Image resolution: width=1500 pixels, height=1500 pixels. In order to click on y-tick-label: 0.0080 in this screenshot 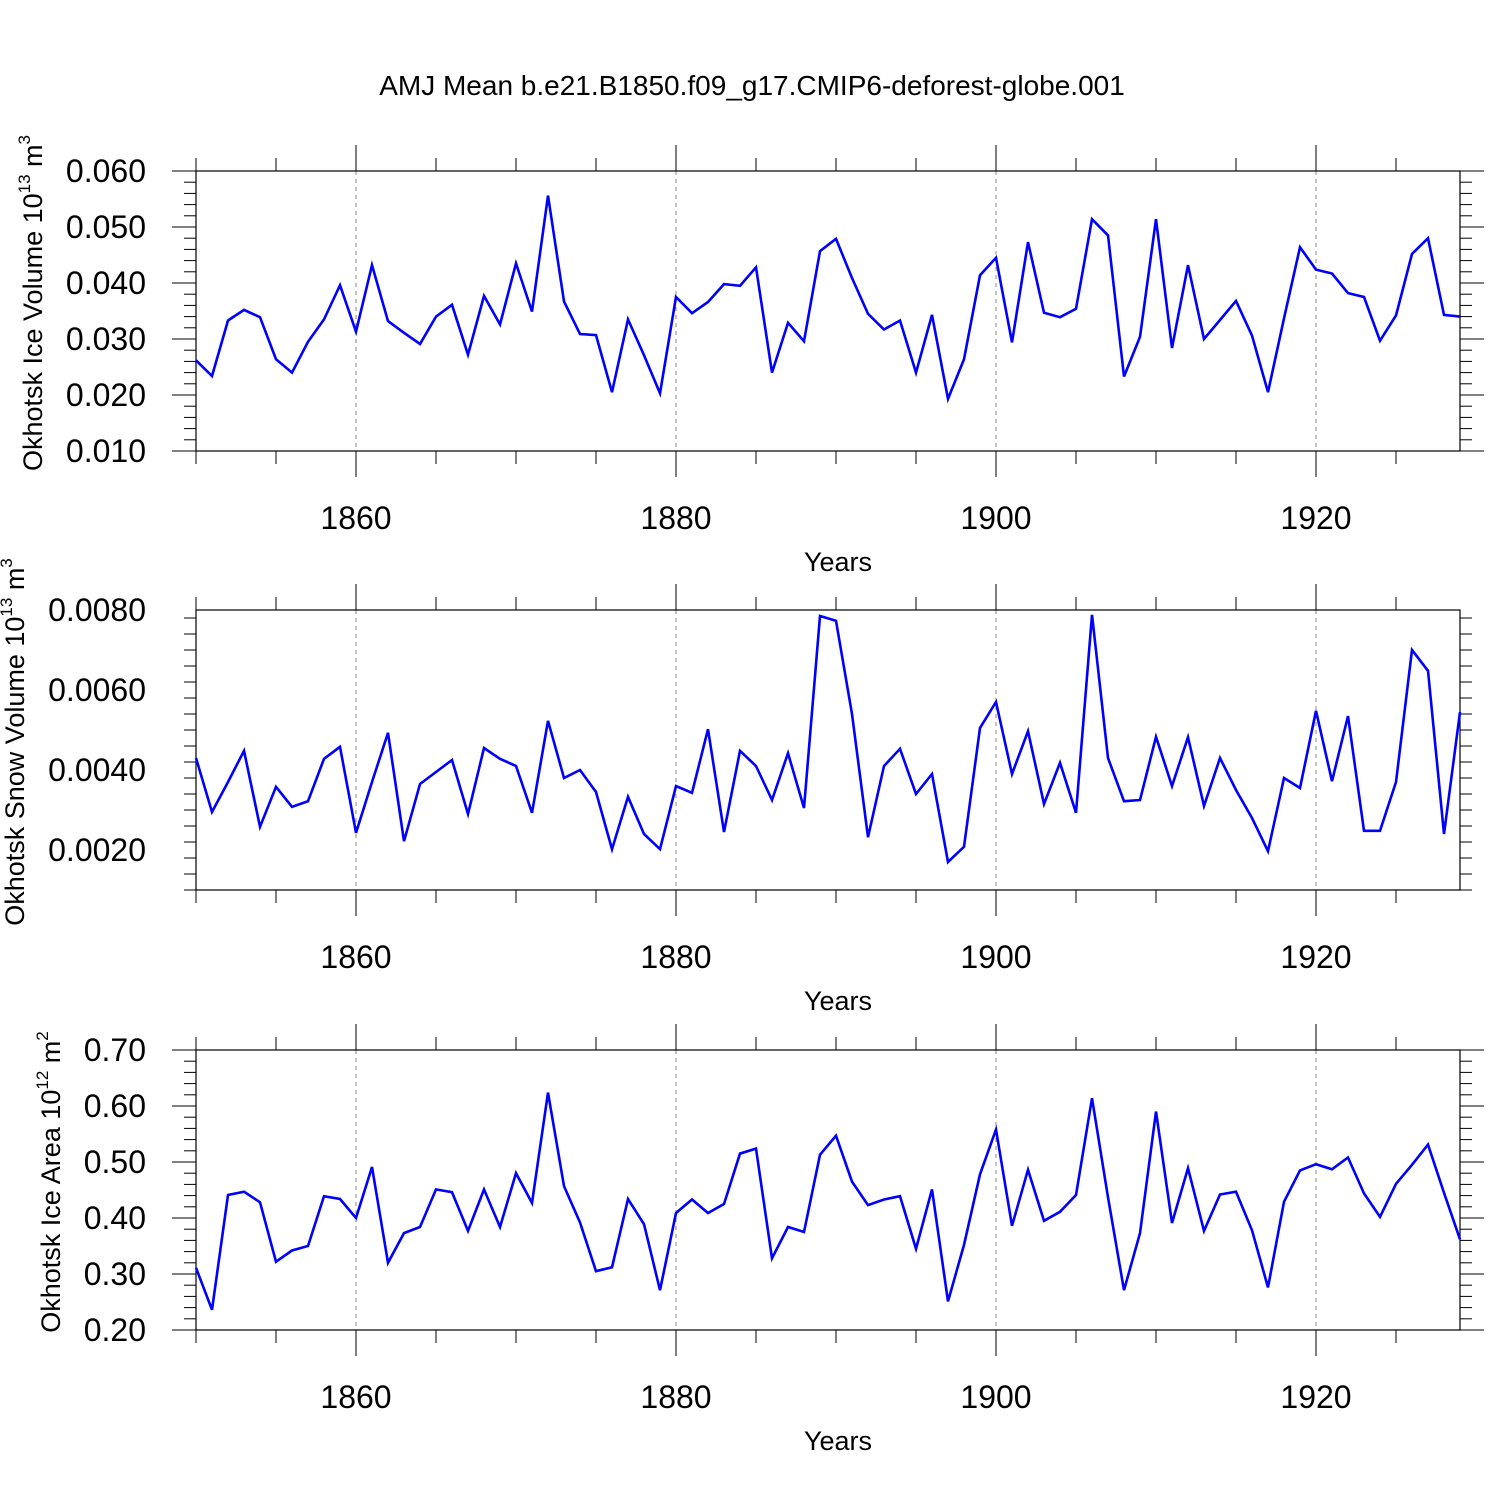, I will do `click(97, 610)`.